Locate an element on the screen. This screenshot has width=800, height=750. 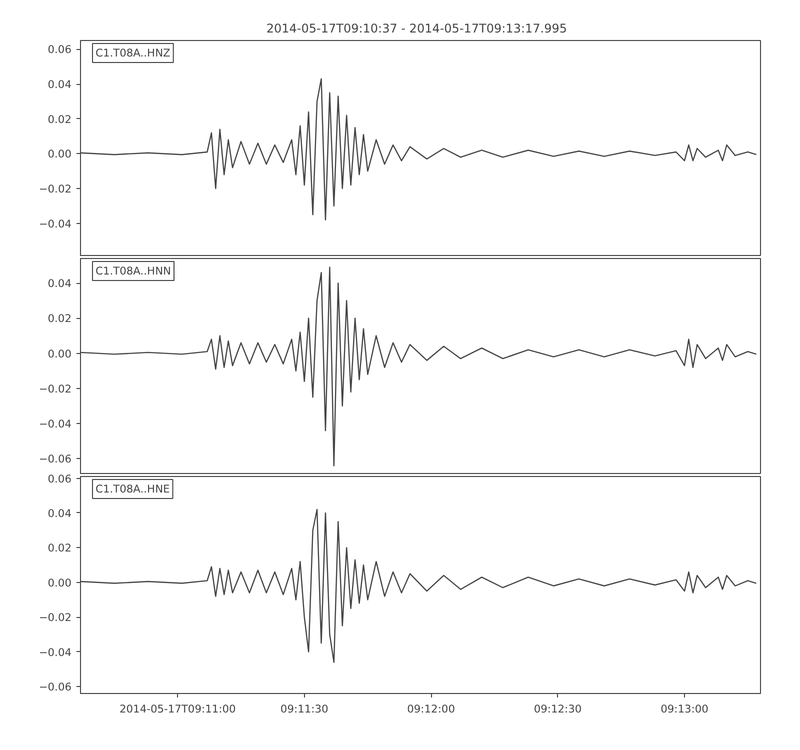
annotation: C1.T08A..HNE is located at coordinates (133, 489).